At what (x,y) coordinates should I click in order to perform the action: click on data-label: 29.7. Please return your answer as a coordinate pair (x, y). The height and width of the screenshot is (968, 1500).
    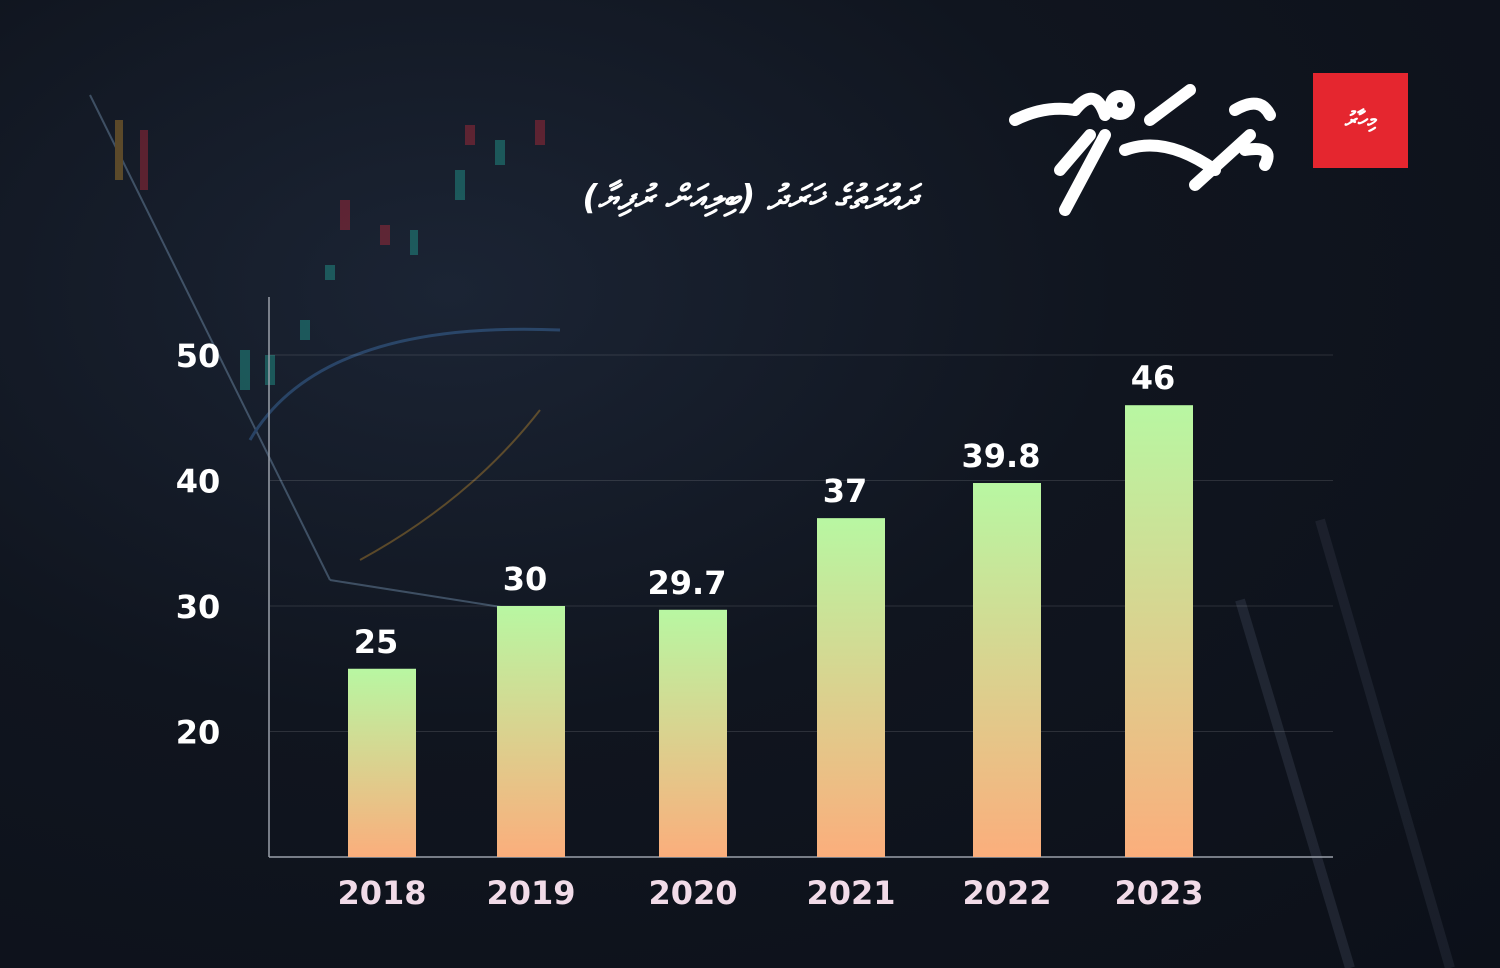
    Looking at the image, I should click on (687, 583).